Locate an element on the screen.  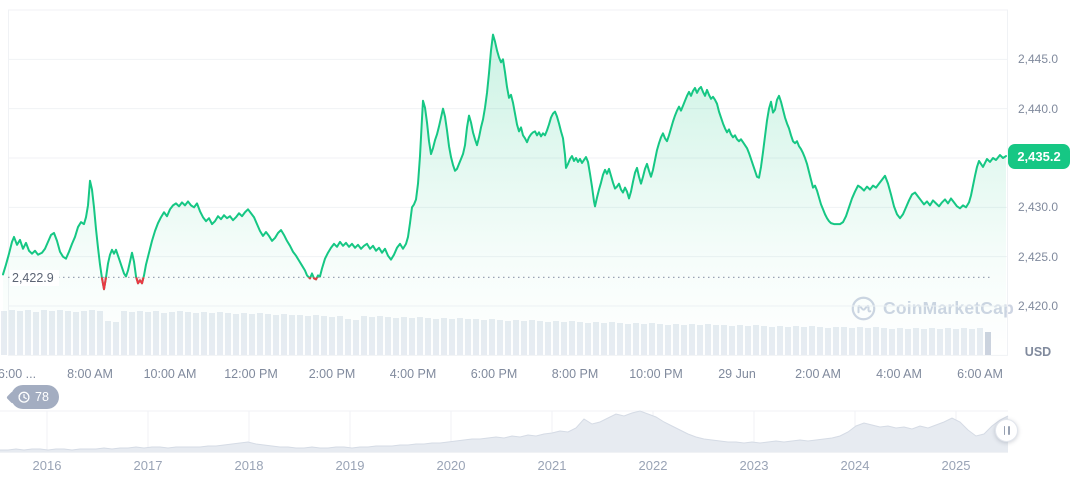
previous-close-label: 2,422.9 is located at coordinates (34, 277).